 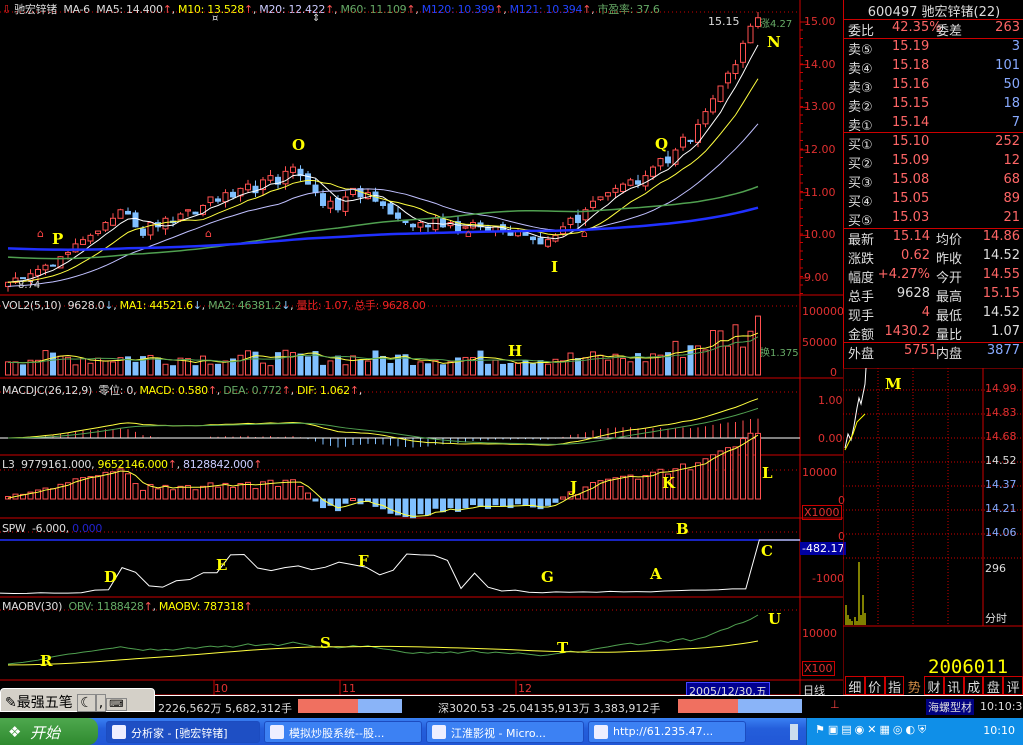 What do you see at coordinates (814, 690) in the screenshot?
I see `period-label: 日线` at bounding box center [814, 690].